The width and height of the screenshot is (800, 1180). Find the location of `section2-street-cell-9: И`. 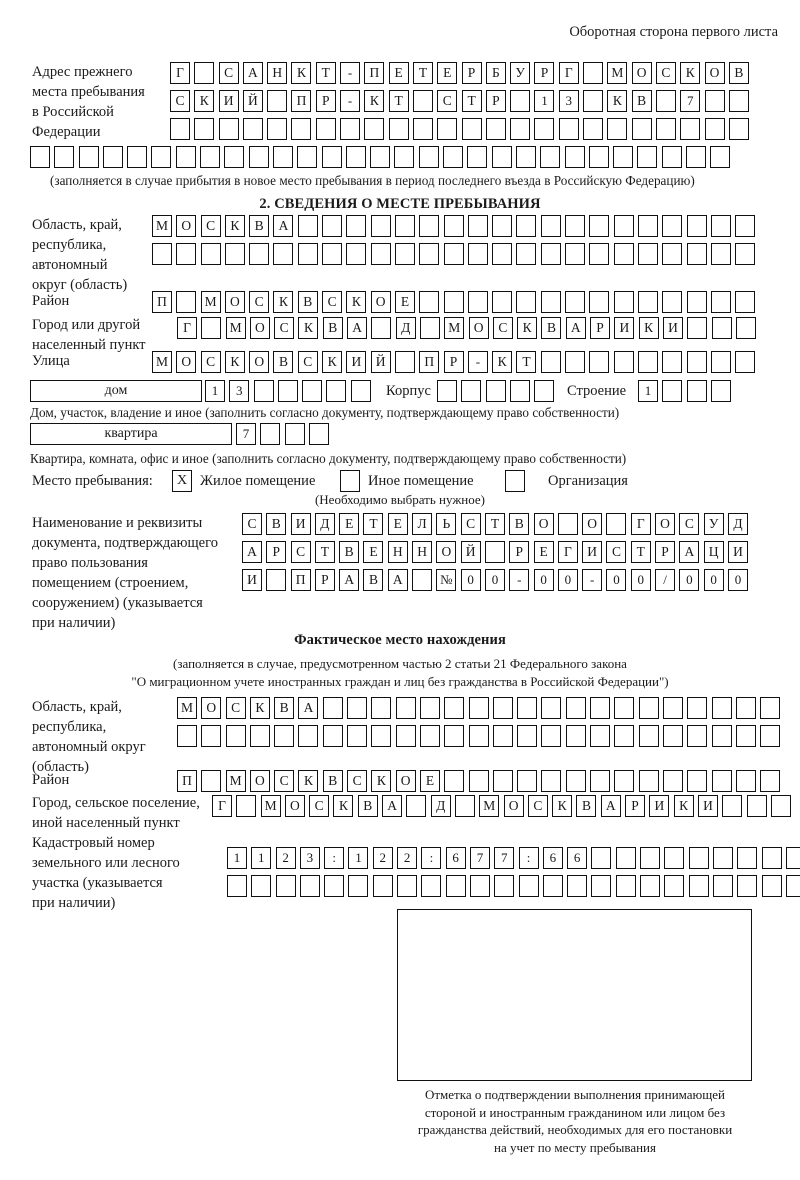

section2-street-cell-9: И is located at coordinates (356, 362).